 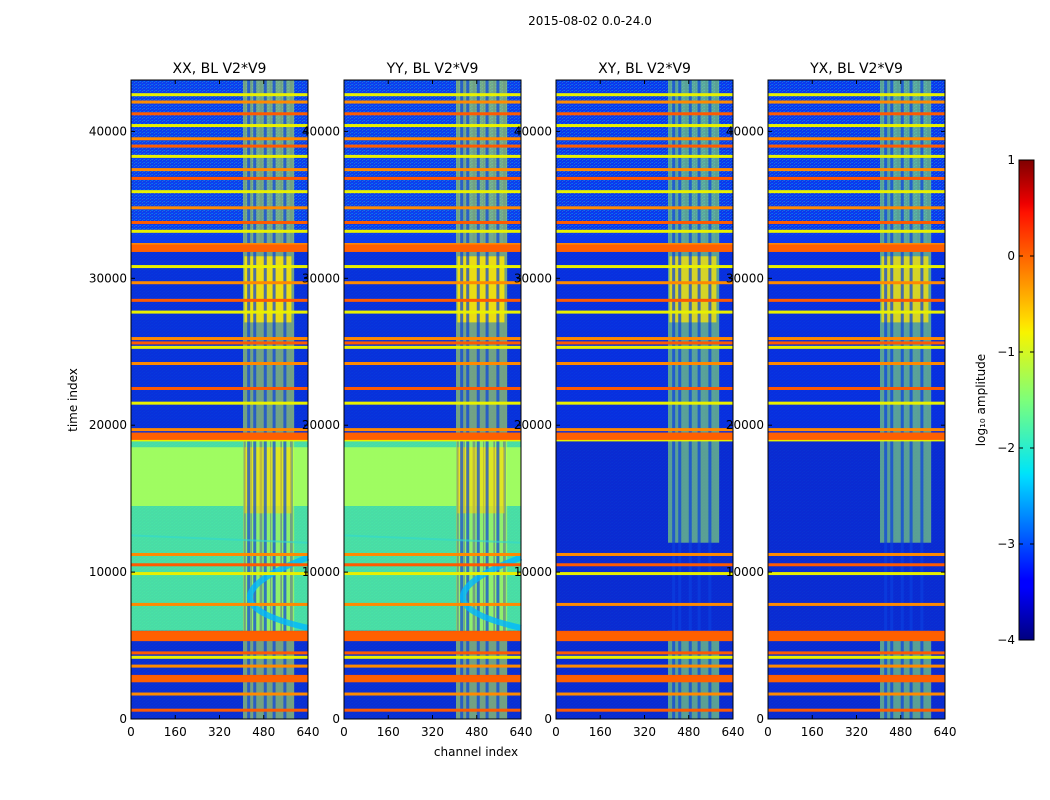 I want to click on panel-title: XX, BL V2*V9, so click(x=220, y=69).